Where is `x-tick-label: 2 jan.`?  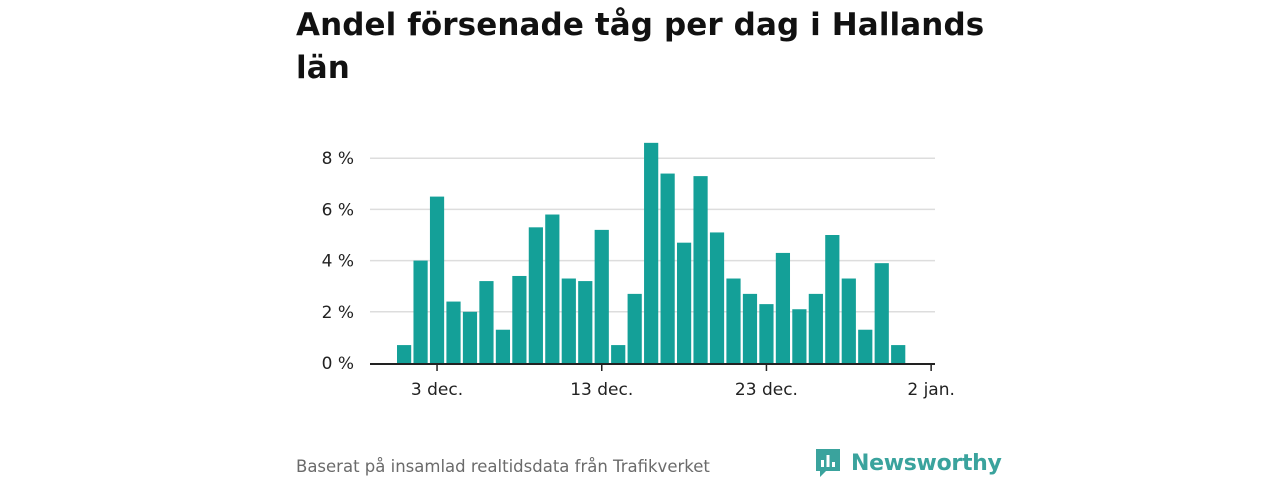 x-tick-label: 2 jan. is located at coordinates (931, 390).